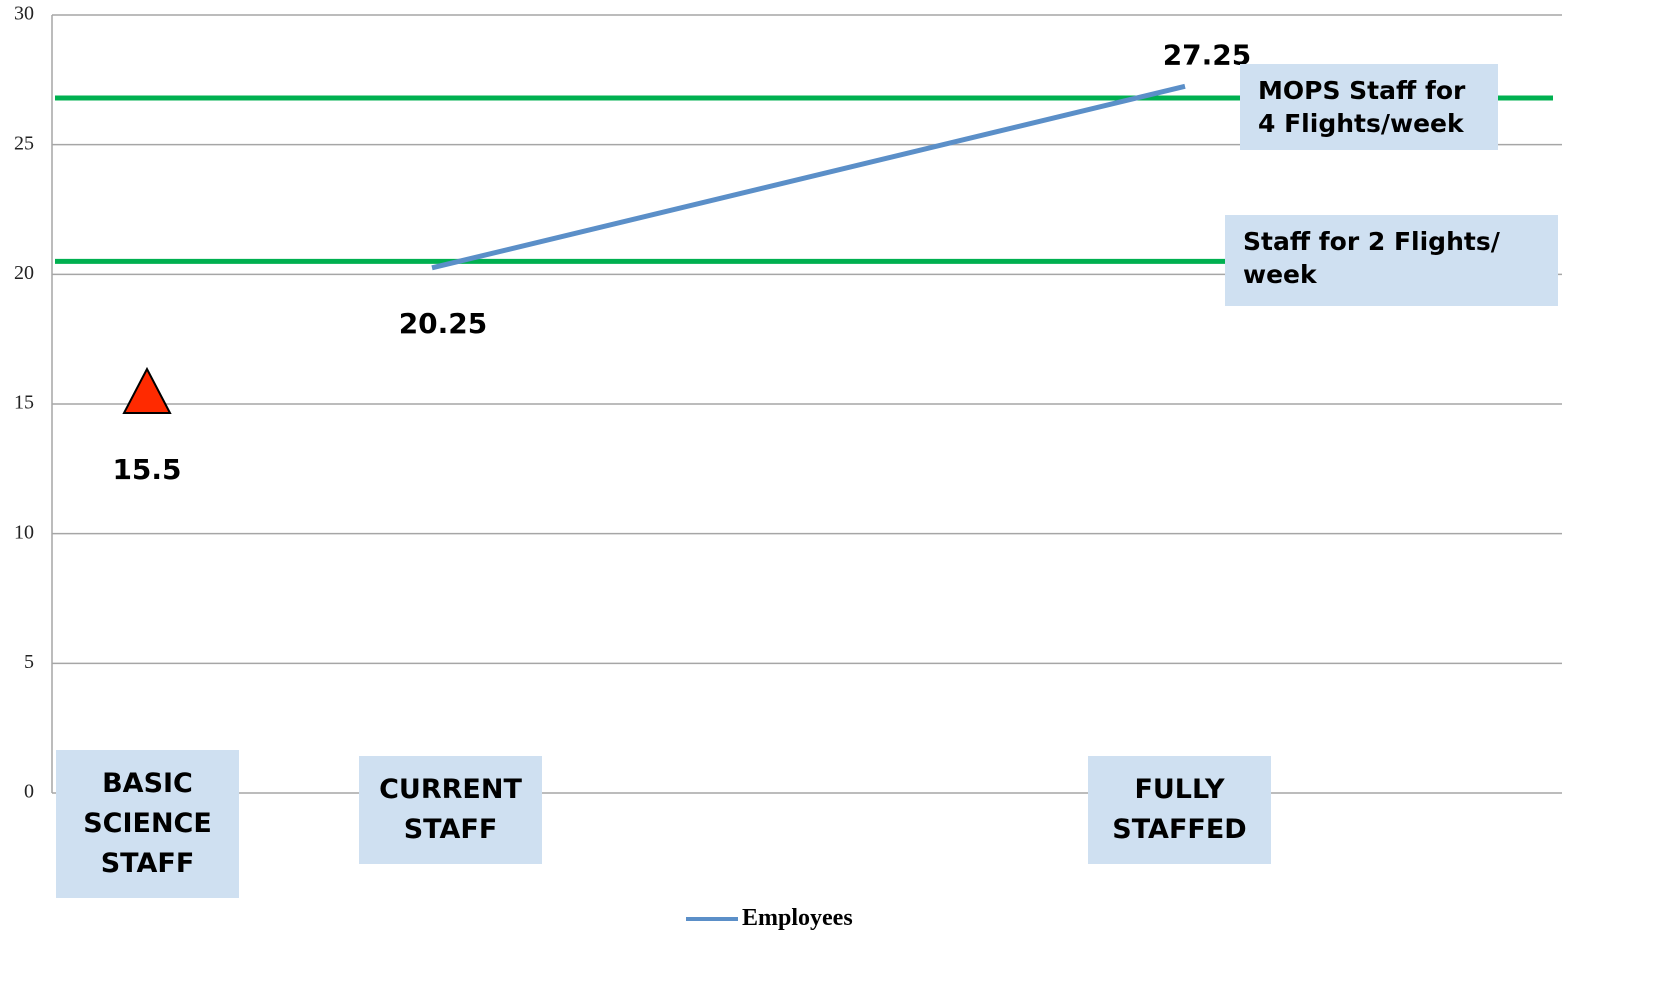 This screenshot has height=985, width=1653. What do you see at coordinates (24, 14) in the screenshot?
I see `y-tick-label: 30` at bounding box center [24, 14].